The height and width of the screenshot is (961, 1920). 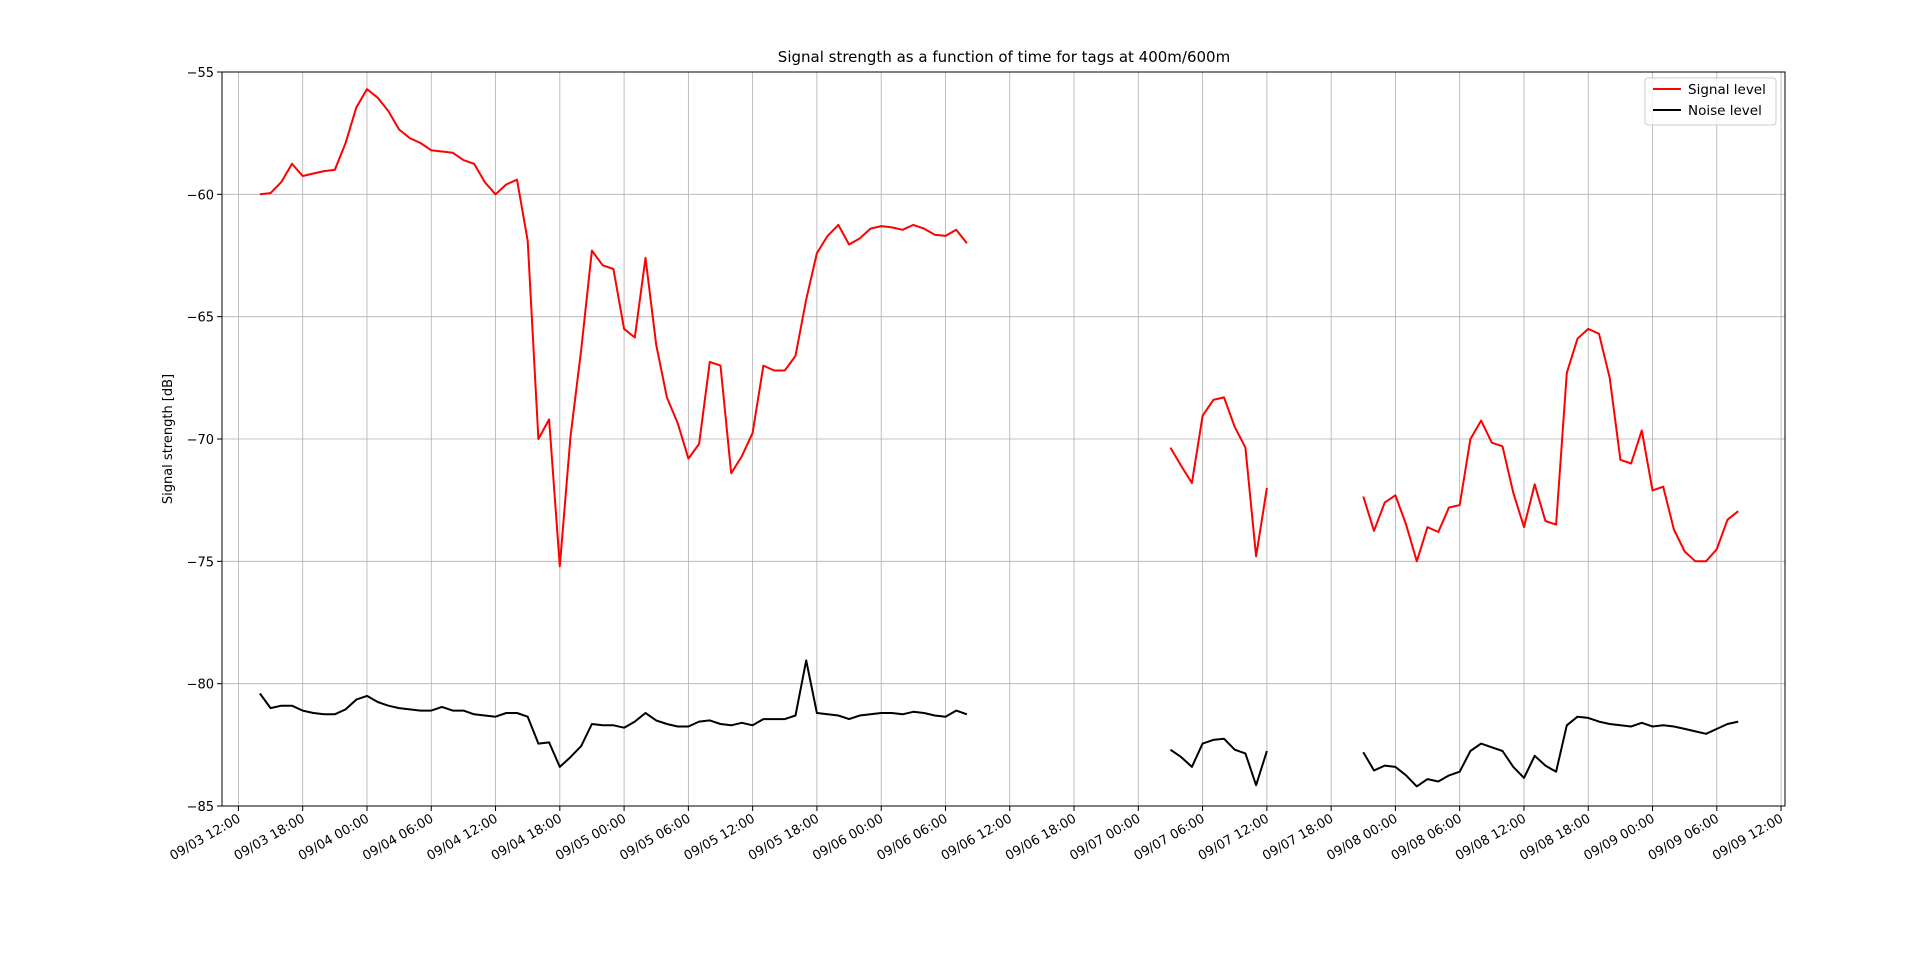 What do you see at coordinates (200, 807) in the screenshot?
I see `y-tick-label: −85` at bounding box center [200, 807].